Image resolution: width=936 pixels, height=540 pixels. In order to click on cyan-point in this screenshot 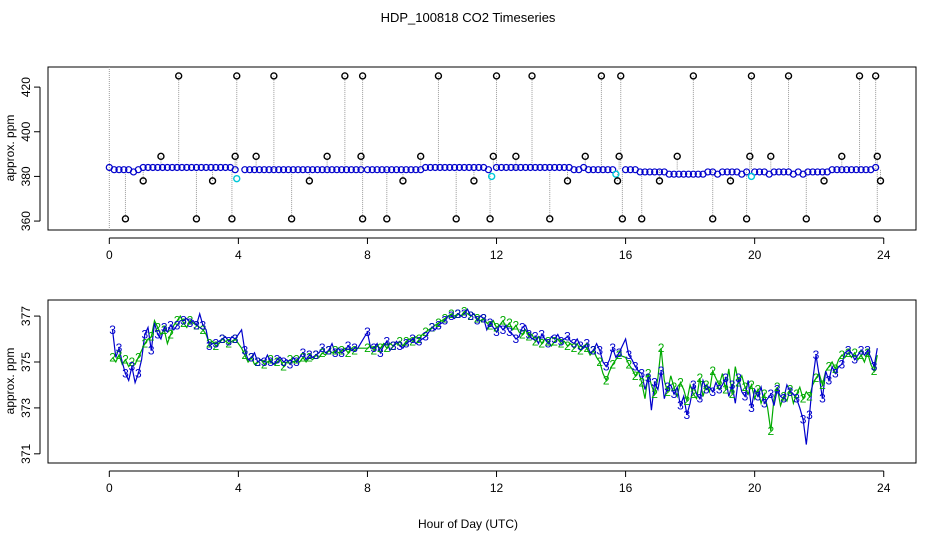, I will do `click(616, 174)`.